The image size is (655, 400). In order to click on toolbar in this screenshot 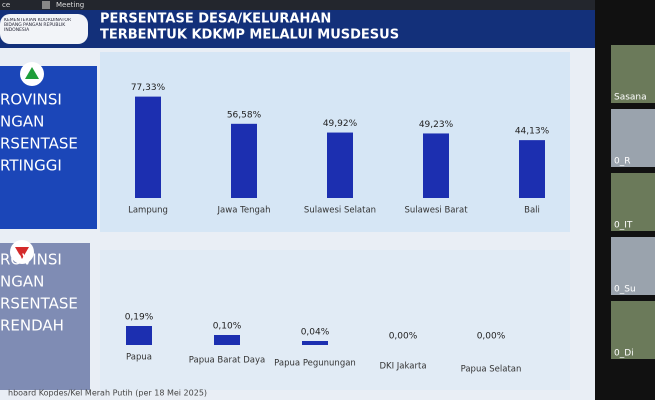, I will do `click(297, 5)`.